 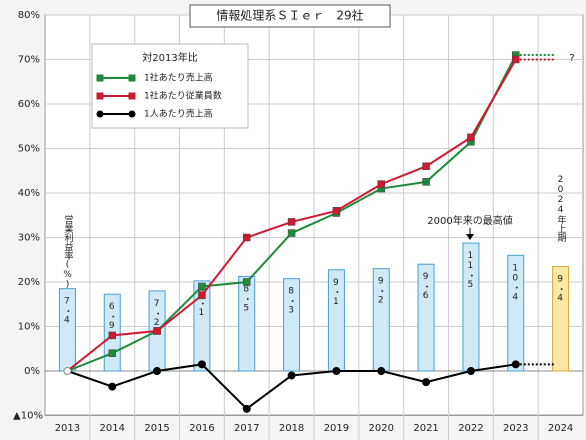 I want to click on legend: 対2013年比 1社あたり売上高 1社あたり従業員数 1人あたり売上高, so click(x=170, y=86).